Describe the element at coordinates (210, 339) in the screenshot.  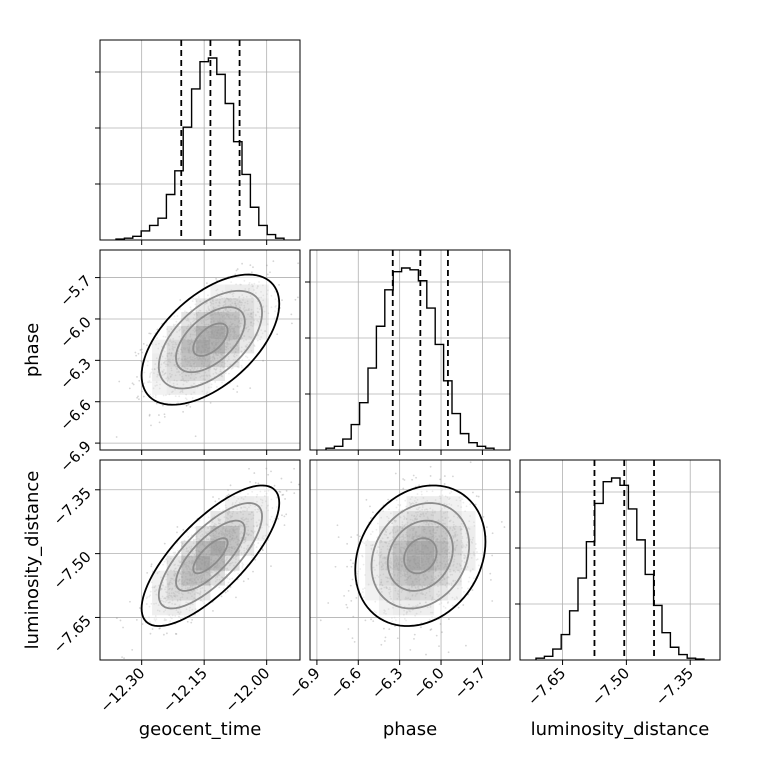
I see `pair-geocent_time-phase-contour-fill` at that location.